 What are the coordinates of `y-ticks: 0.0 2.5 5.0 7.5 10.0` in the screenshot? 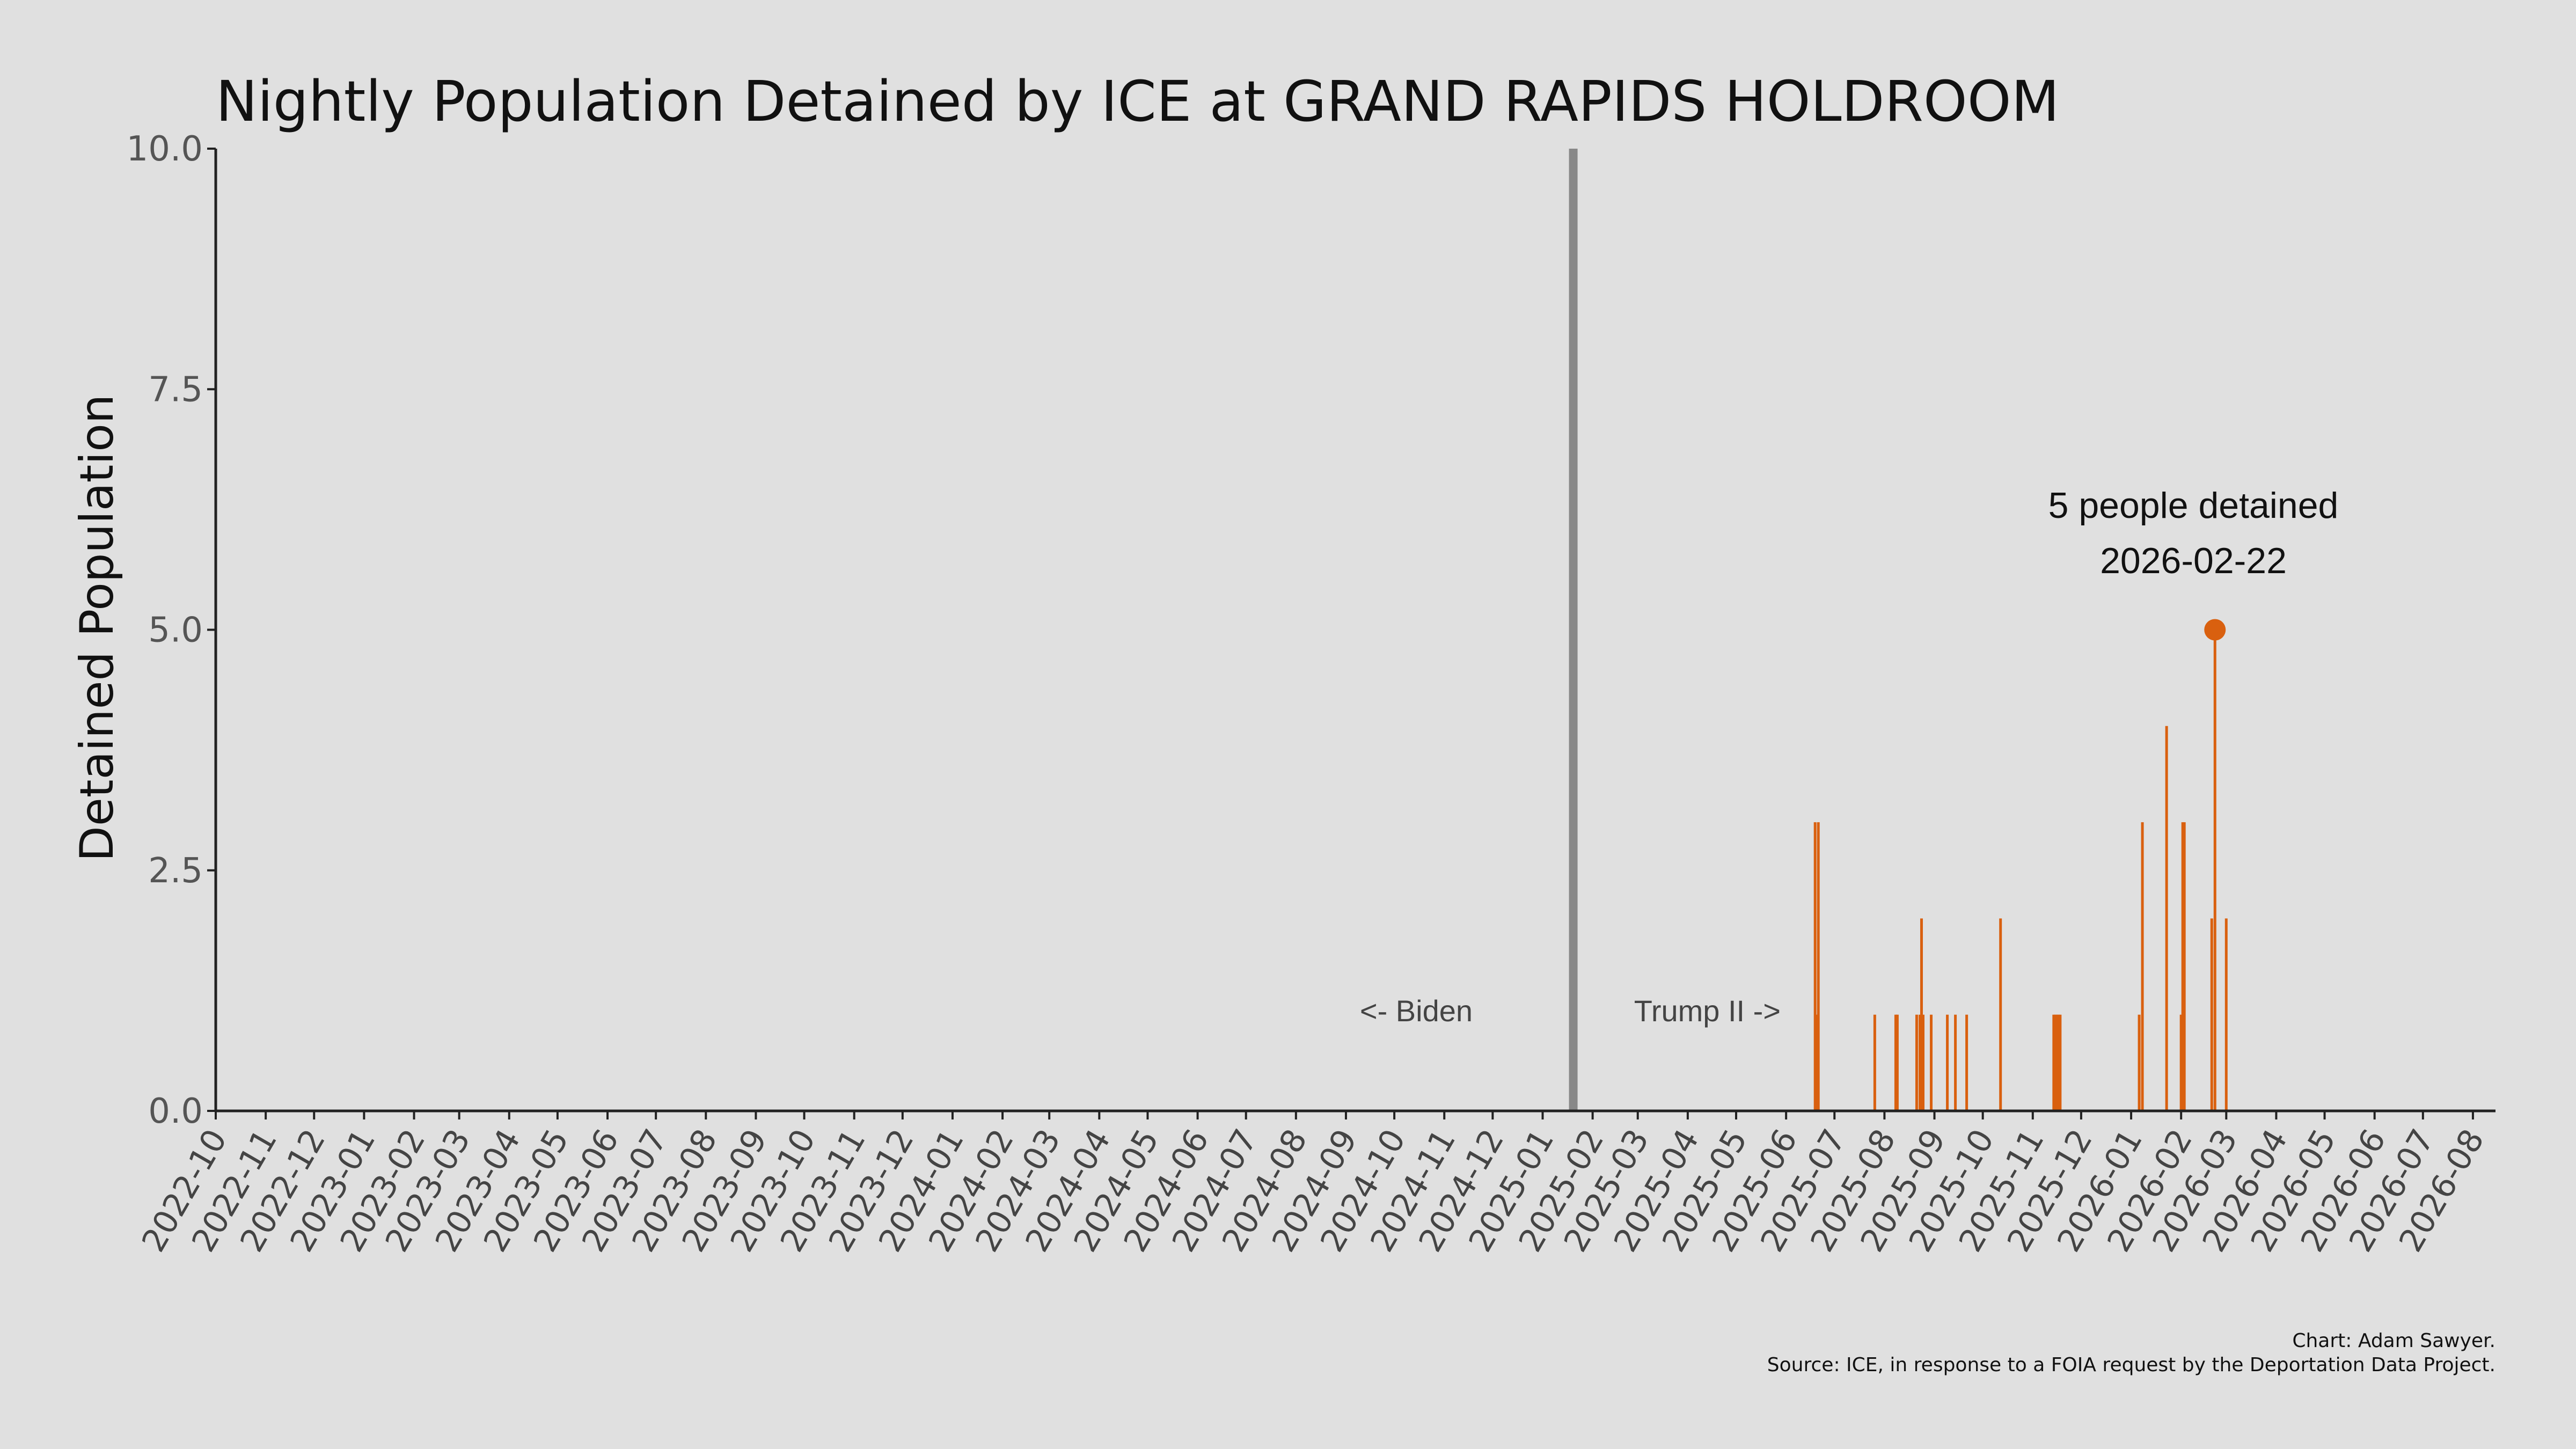 It's located at (171, 630).